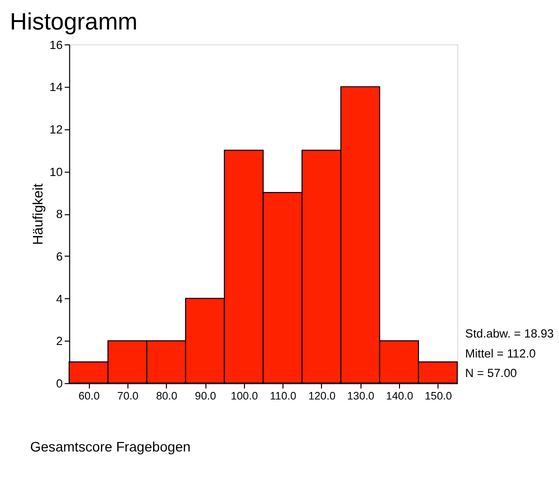  Describe the element at coordinates (438, 396) in the screenshot. I see `x-tick-label: 150.0` at that location.